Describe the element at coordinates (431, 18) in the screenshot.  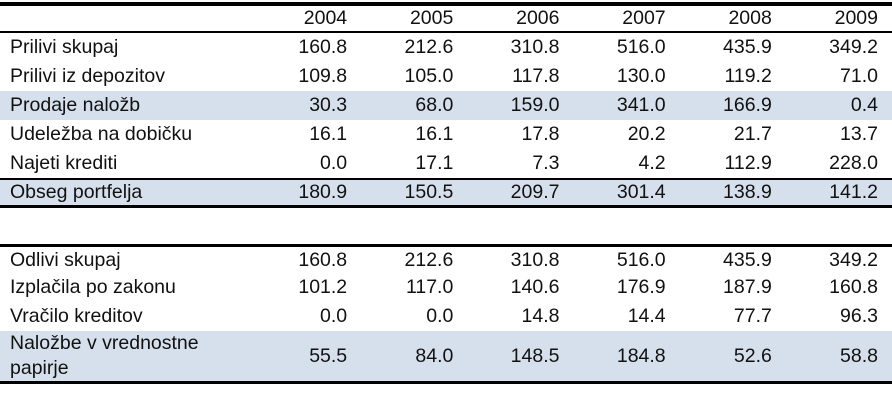
I see `year-column-header: 2005` at that location.